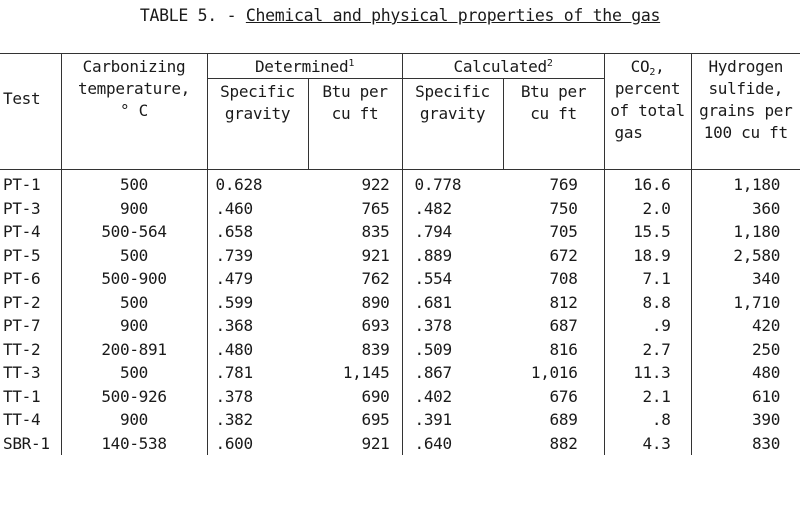 This screenshot has height=508, width=800. I want to click on cell-test: TT-3, so click(31, 373).